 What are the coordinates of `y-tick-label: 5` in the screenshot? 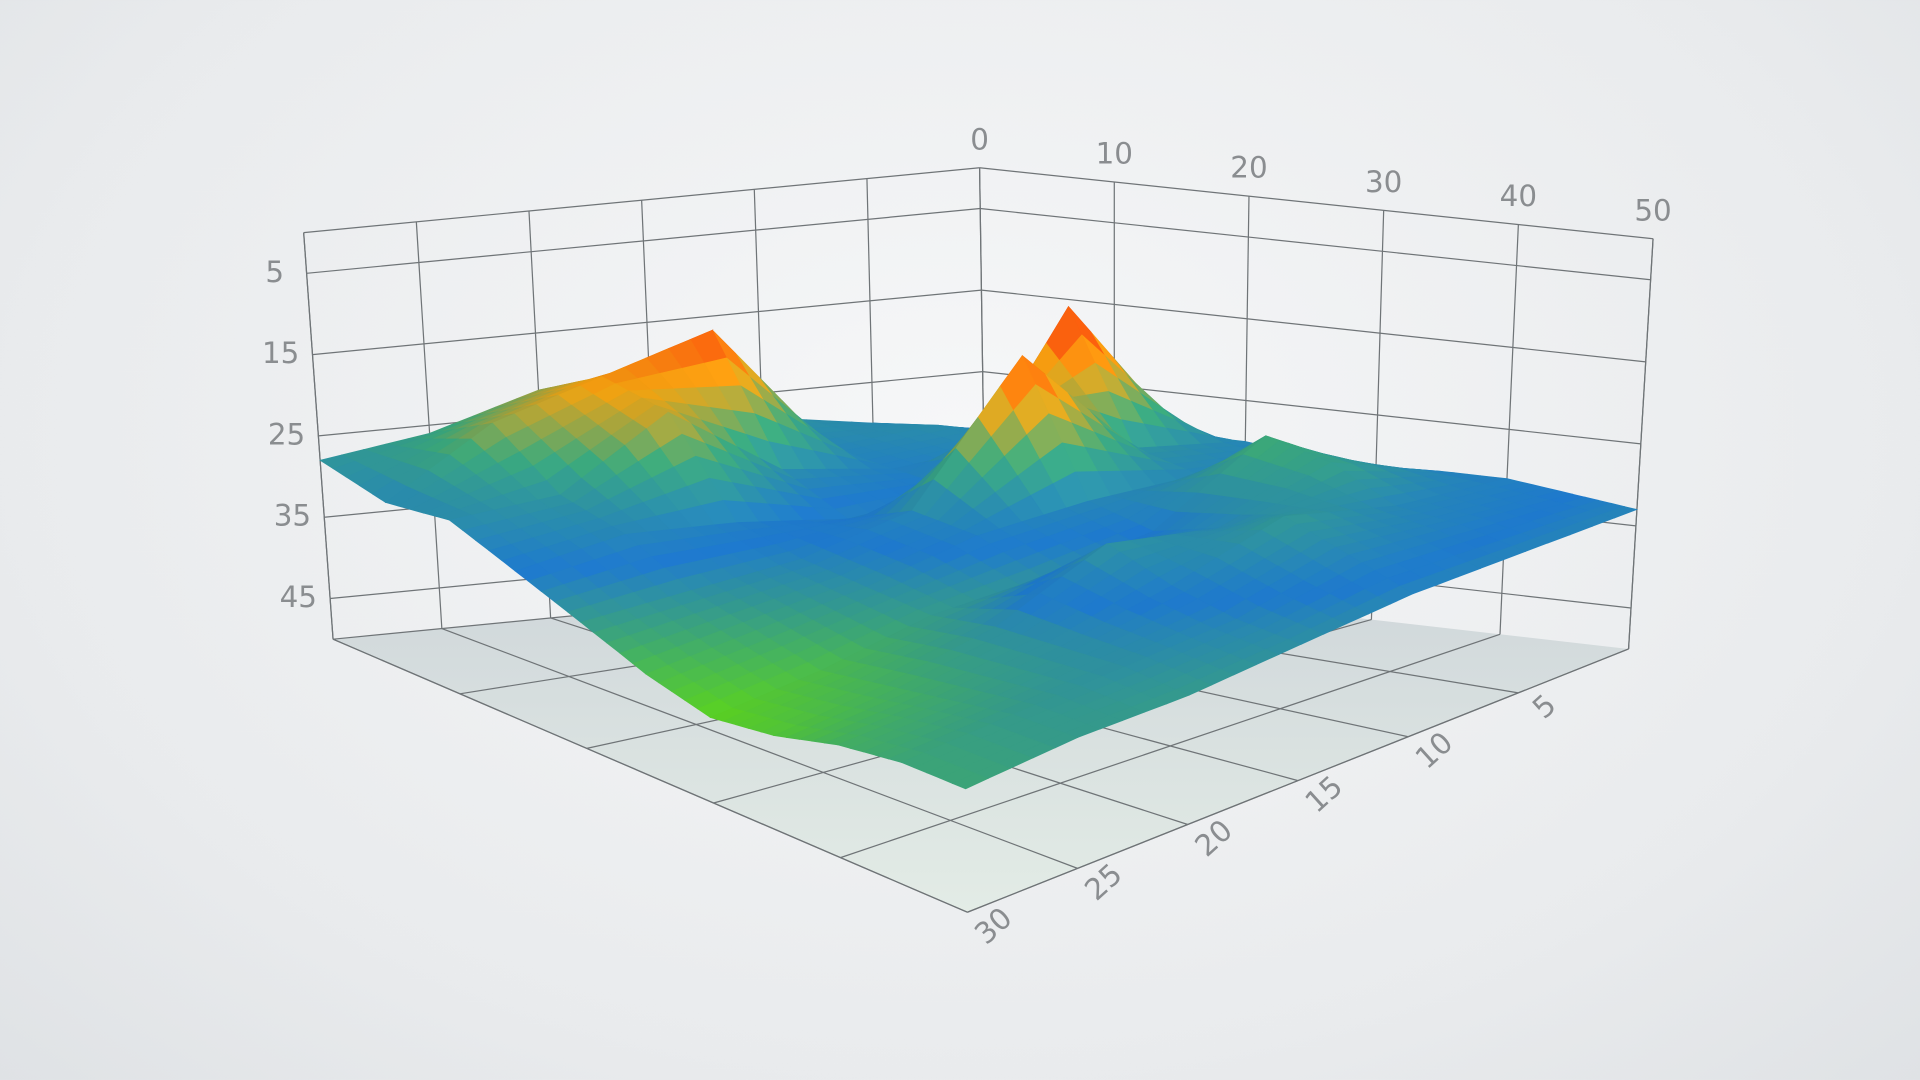 It's located at (1544, 707).